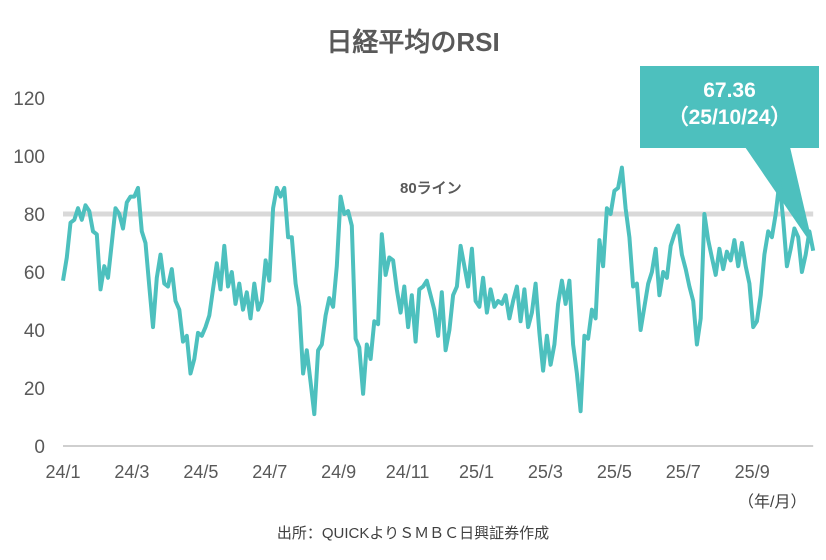  Describe the element at coordinates (29, 157) in the screenshot. I see `y-tick-label: 100` at that location.